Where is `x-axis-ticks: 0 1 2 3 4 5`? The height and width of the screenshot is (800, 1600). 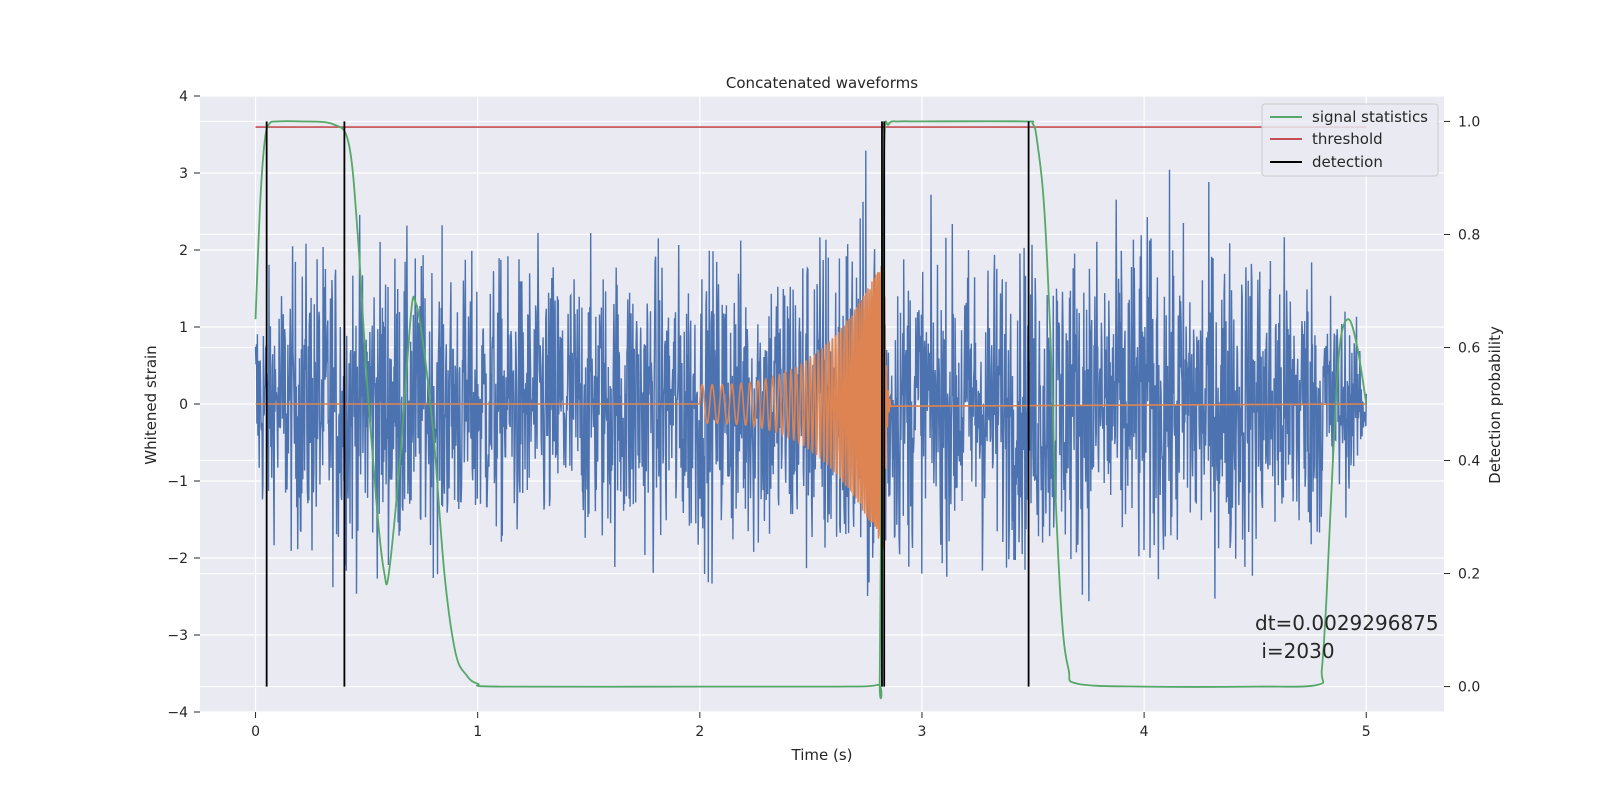 x-axis-ticks: 0 1 2 3 4 5 is located at coordinates (811, 726).